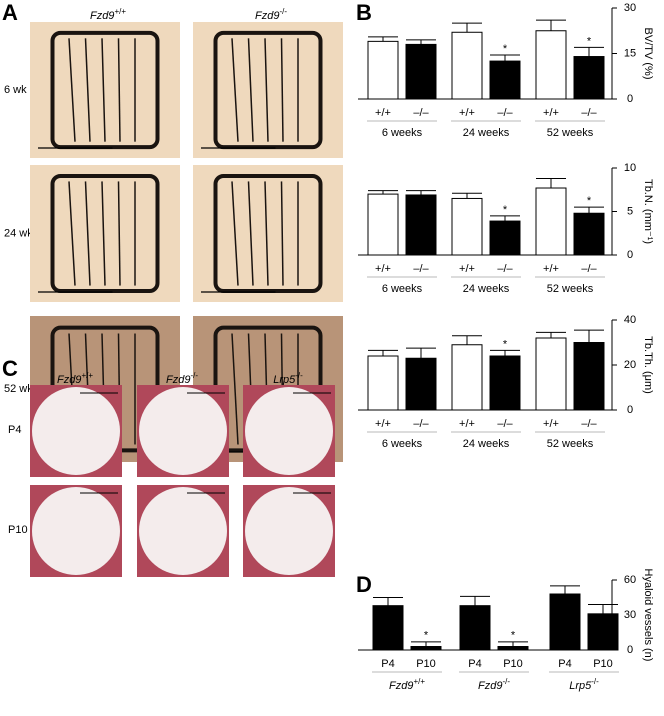 This screenshot has height=716, width=664. Describe the element at coordinates (18, 530) in the screenshot. I see `row-label: P10` at that location.